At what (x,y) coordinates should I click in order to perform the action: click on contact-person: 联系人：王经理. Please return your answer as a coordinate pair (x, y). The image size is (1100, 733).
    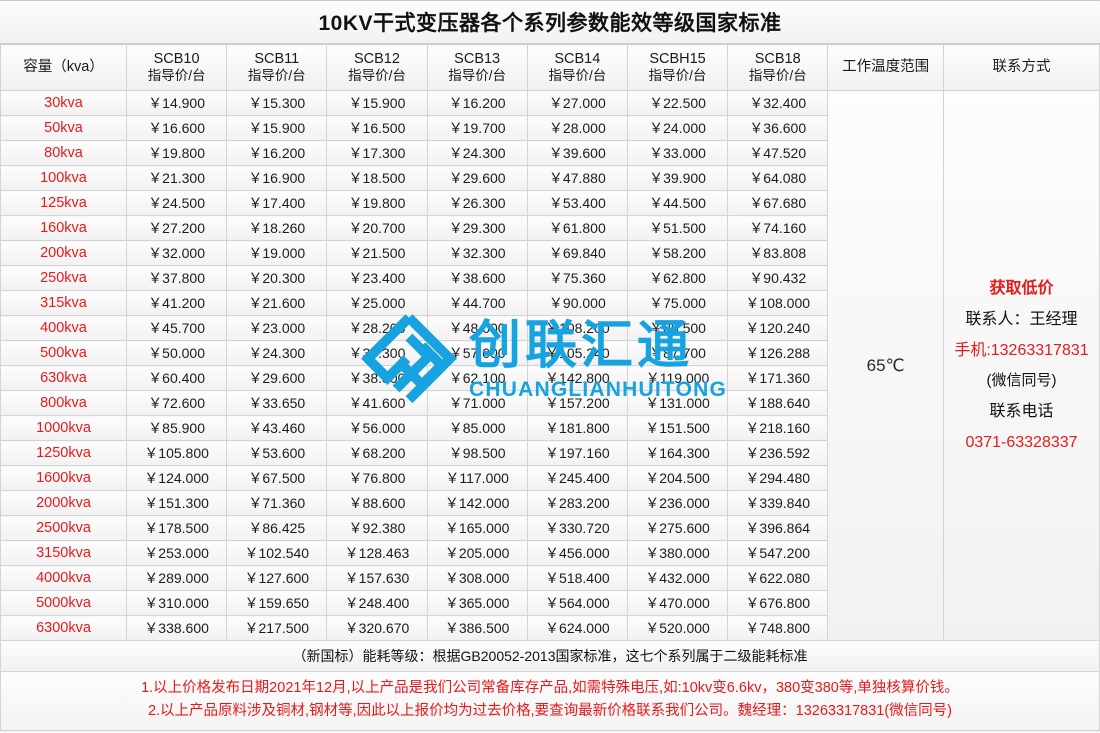
    Looking at the image, I should click on (1021, 320).